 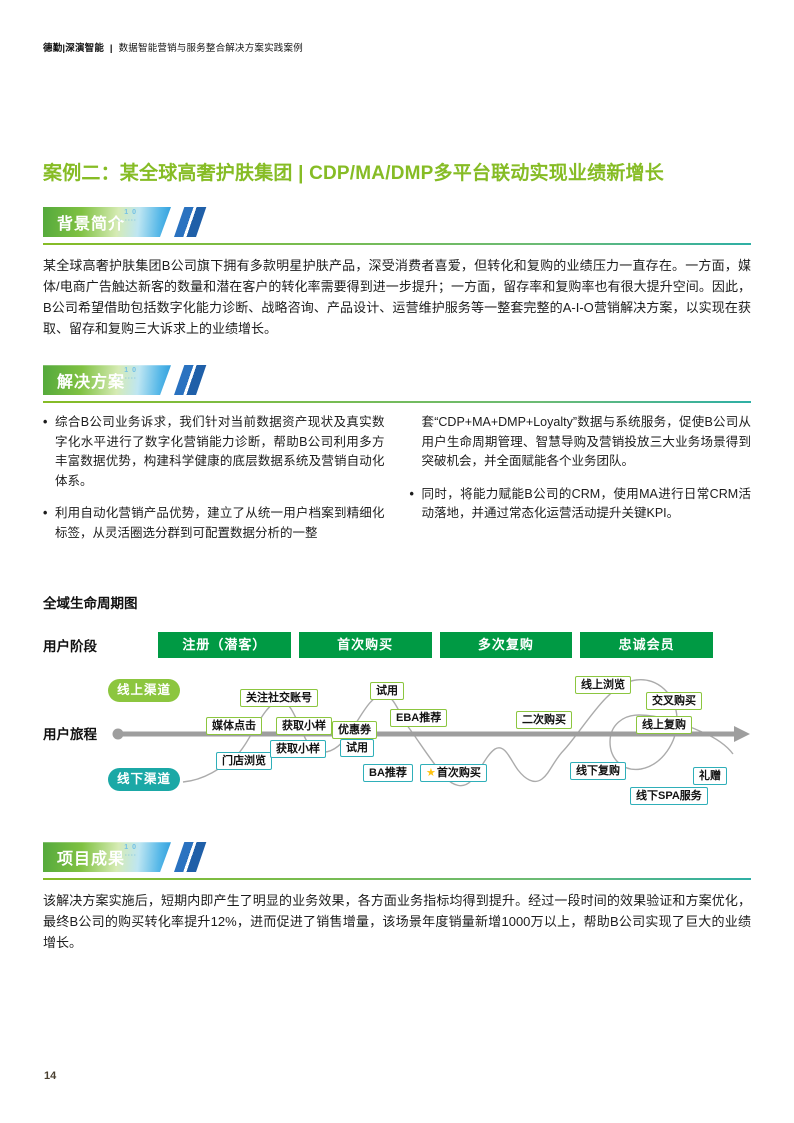 What do you see at coordinates (397, 857) in the screenshot?
I see `section-banner: 项目成果 1 0 ·· ····` at bounding box center [397, 857].